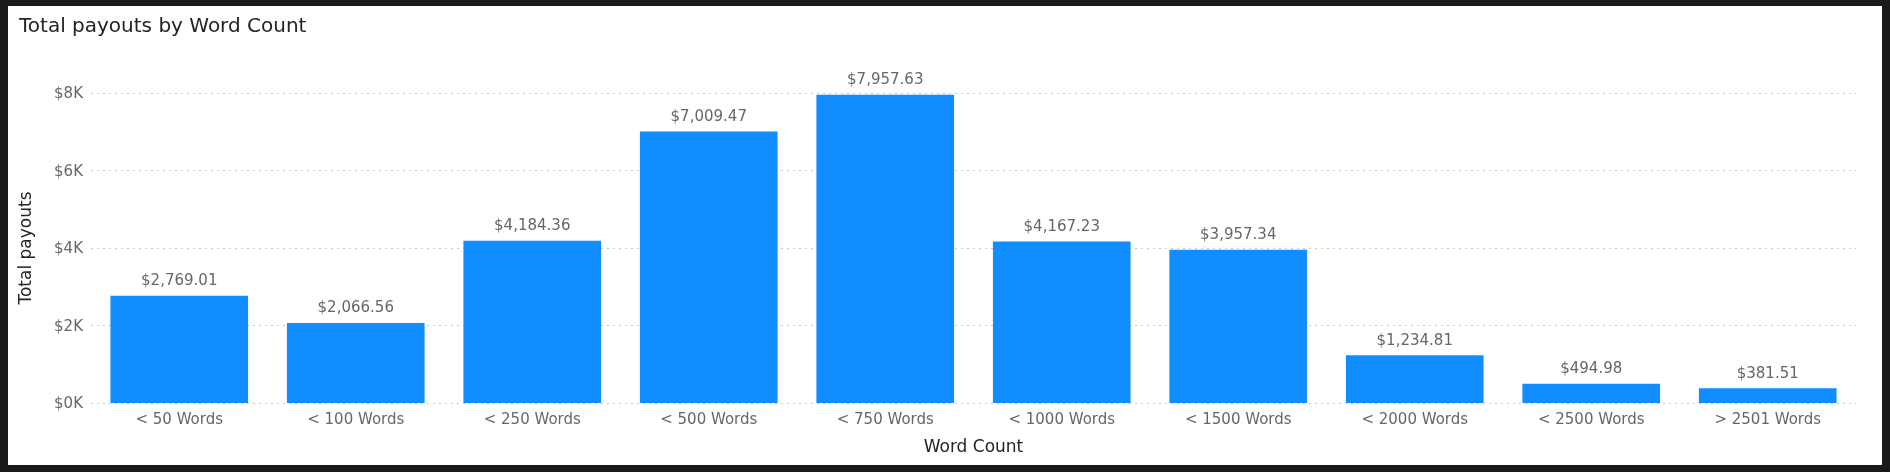  Describe the element at coordinates (24, 248) in the screenshot. I see `y-axis-title: Total payouts` at that location.